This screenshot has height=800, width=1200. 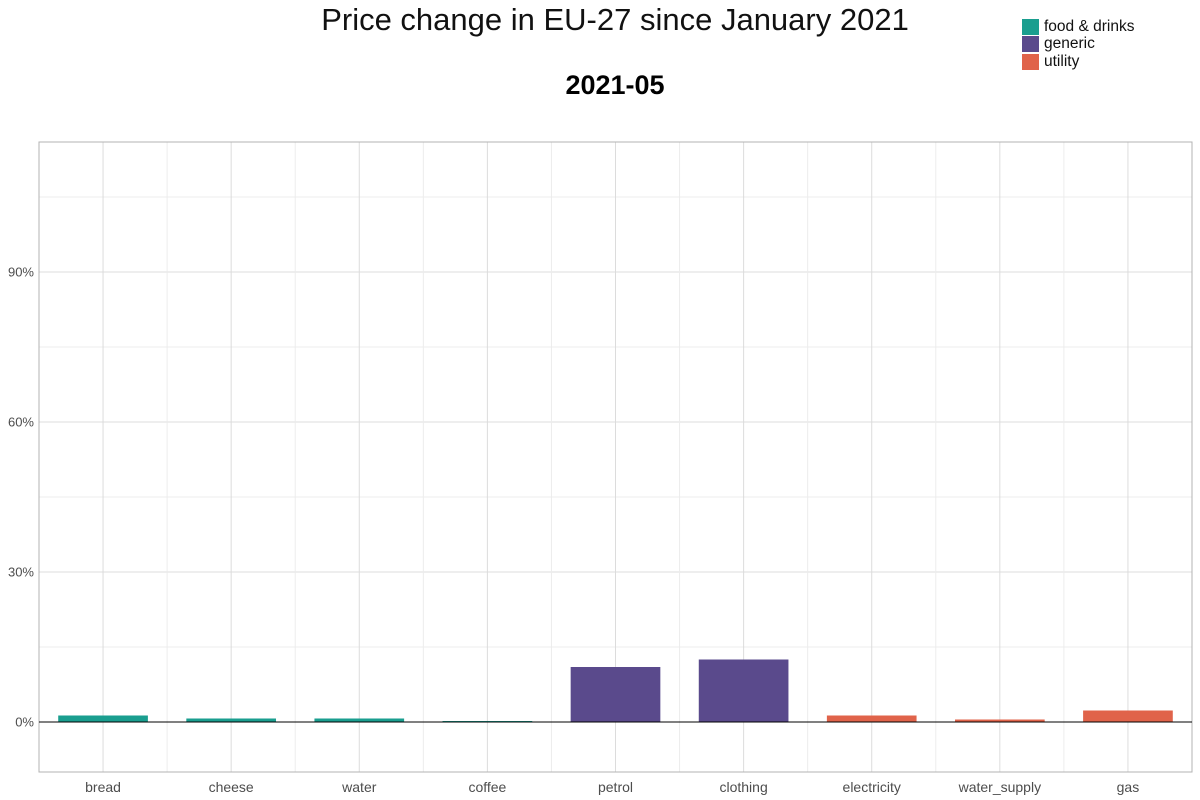 What do you see at coordinates (615, 19) in the screenshot?
I see `chart-title: Price change in EU-27 since January 2021` at bounding box center [615, 19].